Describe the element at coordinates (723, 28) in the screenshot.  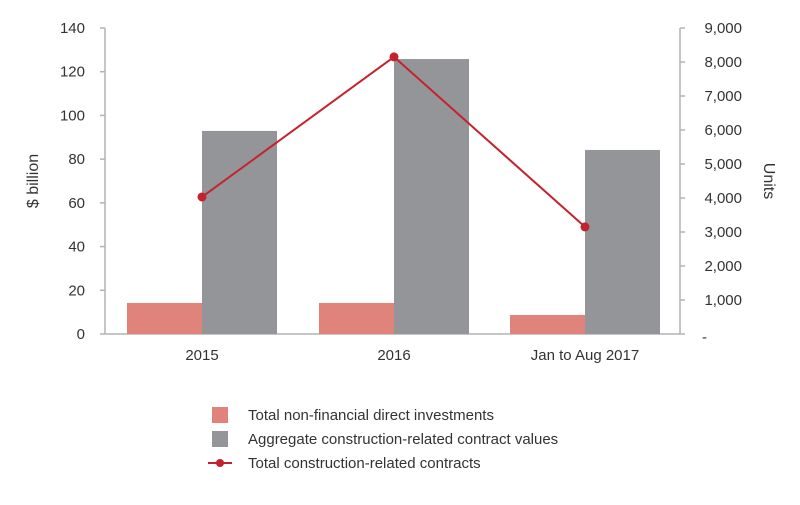
I see `right-axis-tick-label: 9,000` at that location.